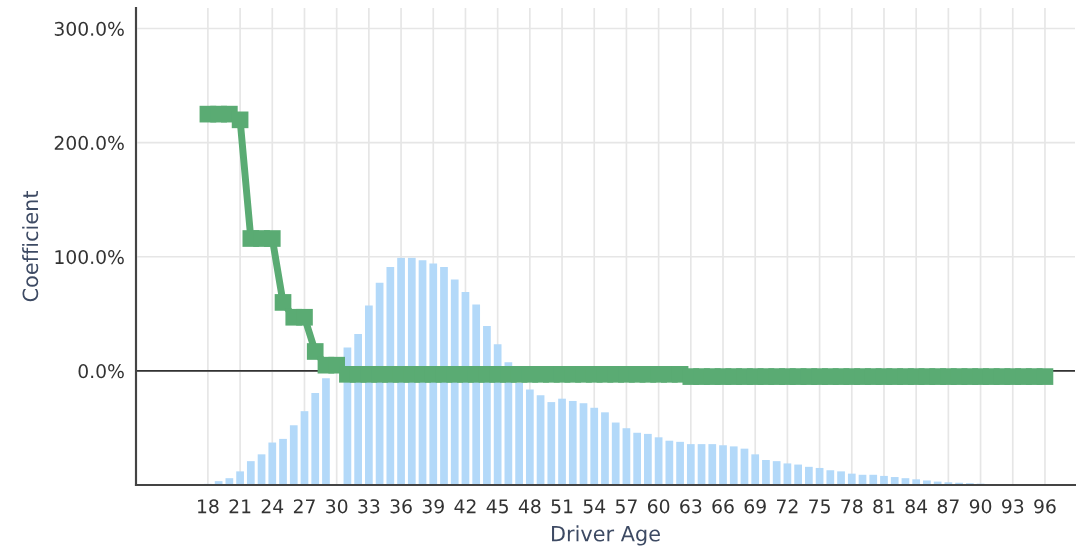 This screenshot has height=556, width=1076. What do you see at coordinates (1045, 506) in the screenshot?
I see `x-tick-label: 96` at bounding box center [1045, 506].